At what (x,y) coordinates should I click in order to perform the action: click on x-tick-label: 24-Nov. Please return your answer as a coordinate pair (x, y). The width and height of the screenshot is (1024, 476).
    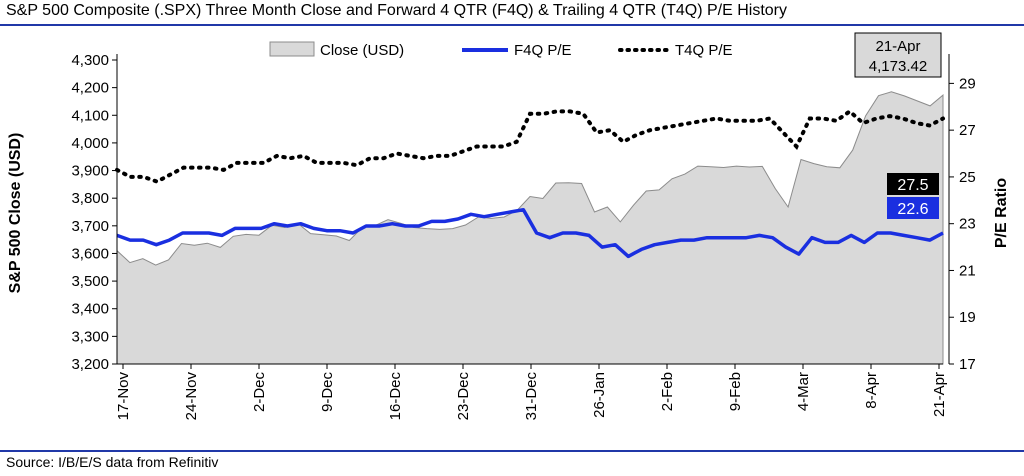
    Looking at the image, I should click on (191, 396).